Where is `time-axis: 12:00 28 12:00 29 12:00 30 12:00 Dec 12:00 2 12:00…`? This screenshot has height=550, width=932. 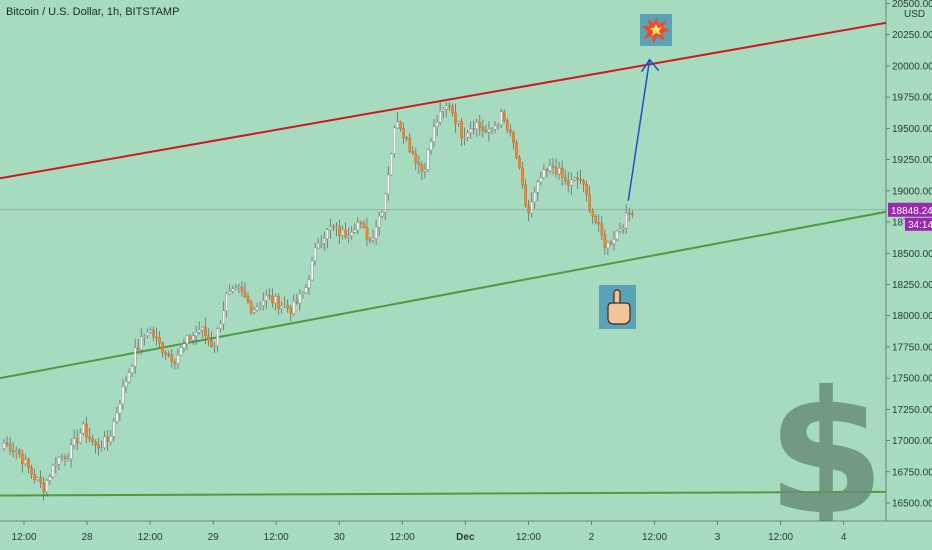 time-axis: 12:00 28 12:00 29 12:00 30 12:00 Dec 12:00 2 12:00… is located at coordinates (466, 535).